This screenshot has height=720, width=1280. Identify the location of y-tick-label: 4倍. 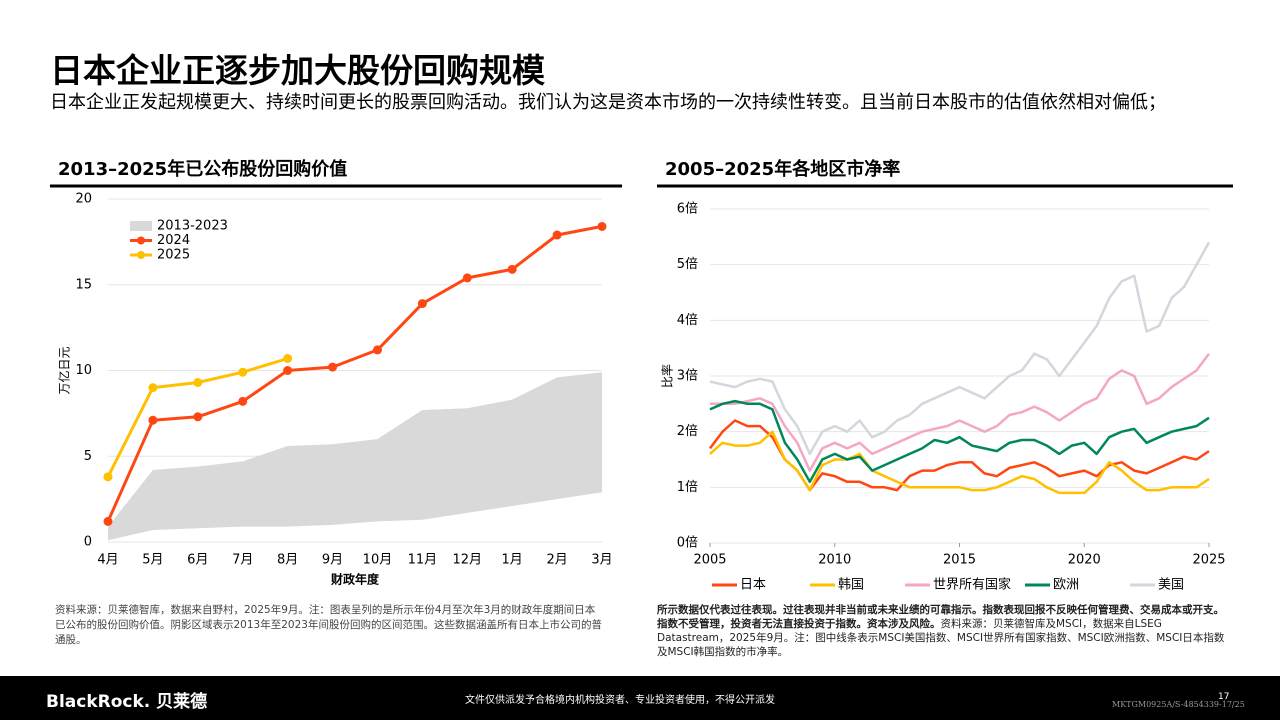
(687, 320).